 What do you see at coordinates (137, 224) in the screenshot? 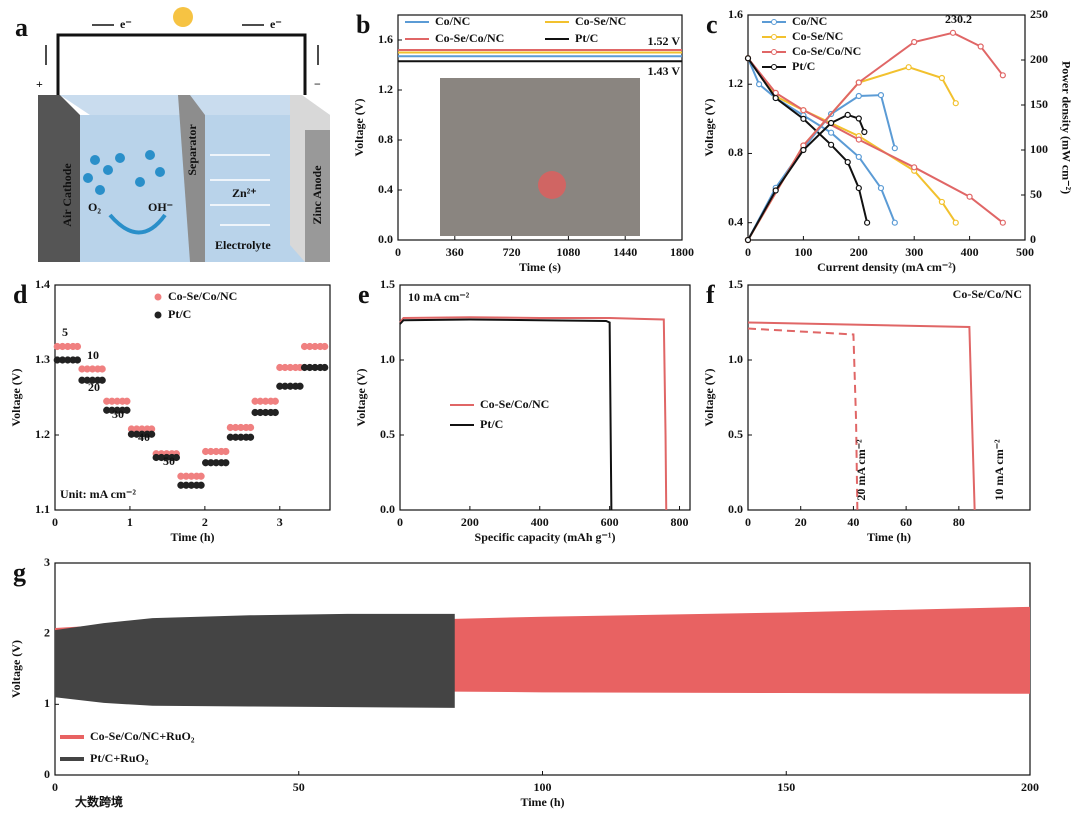
I see `reaction-arrow` at bounding box center [137, 224].